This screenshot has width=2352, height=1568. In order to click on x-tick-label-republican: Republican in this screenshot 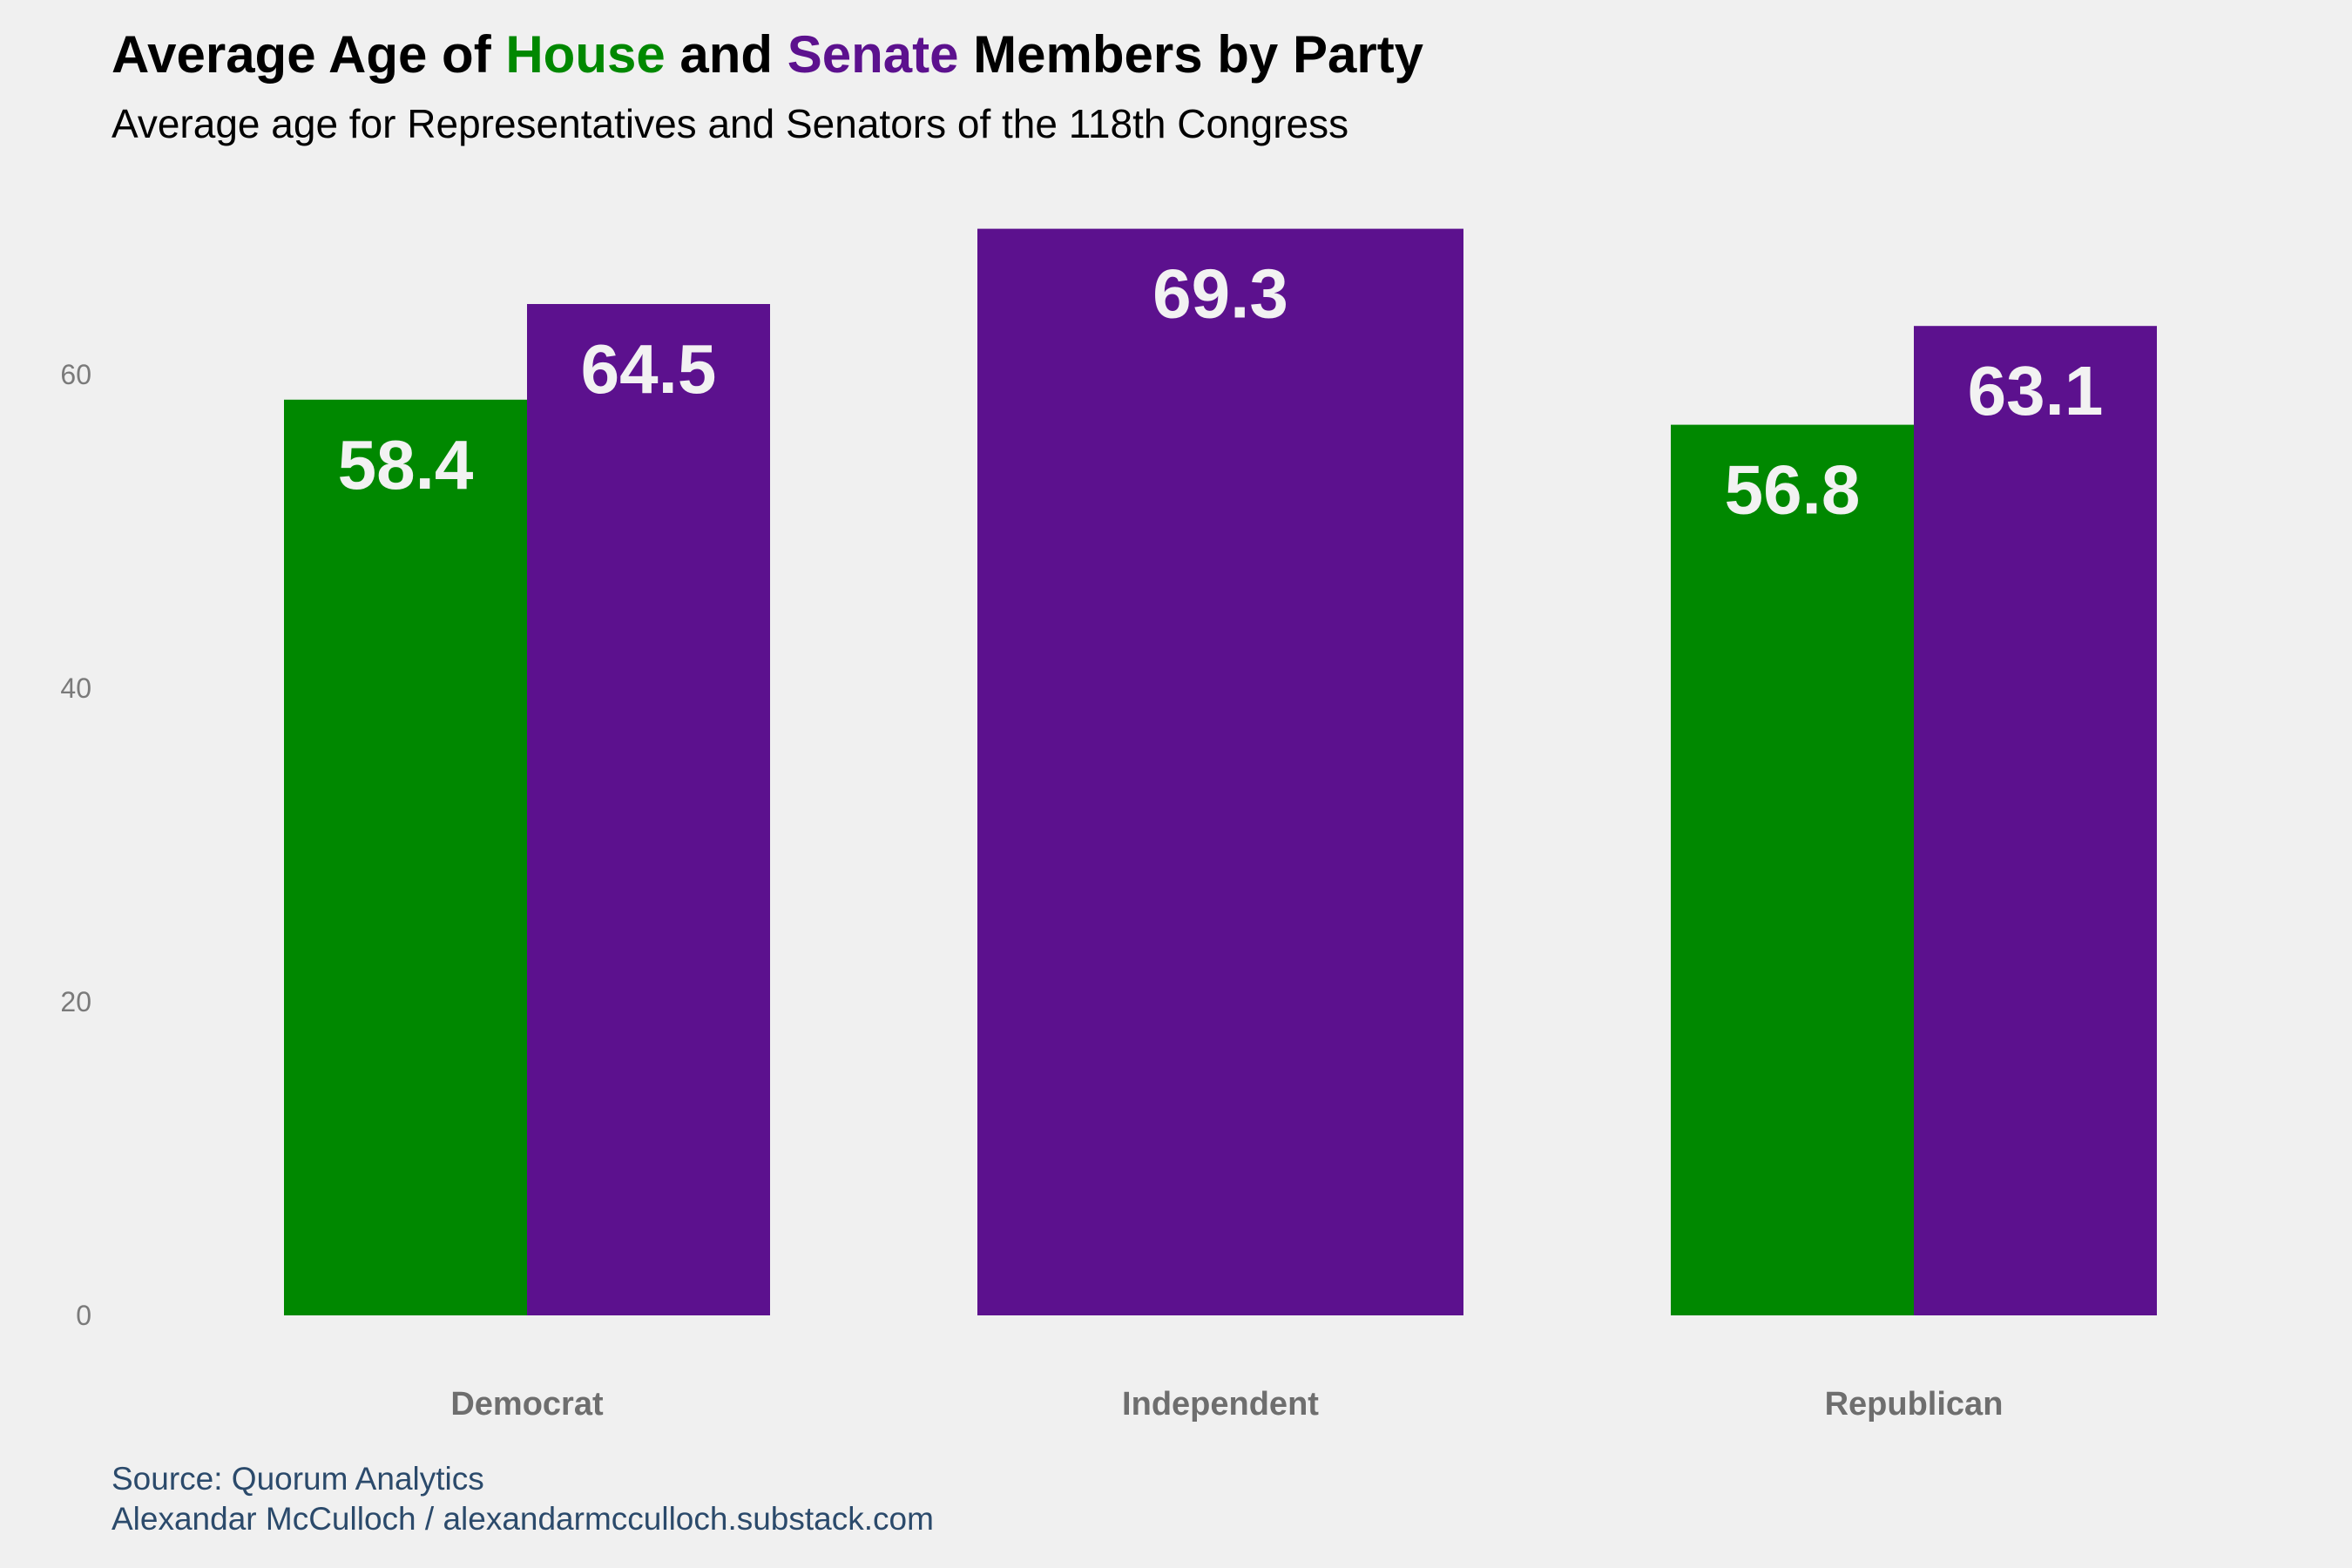, I will do `click(1914, 1404)`.